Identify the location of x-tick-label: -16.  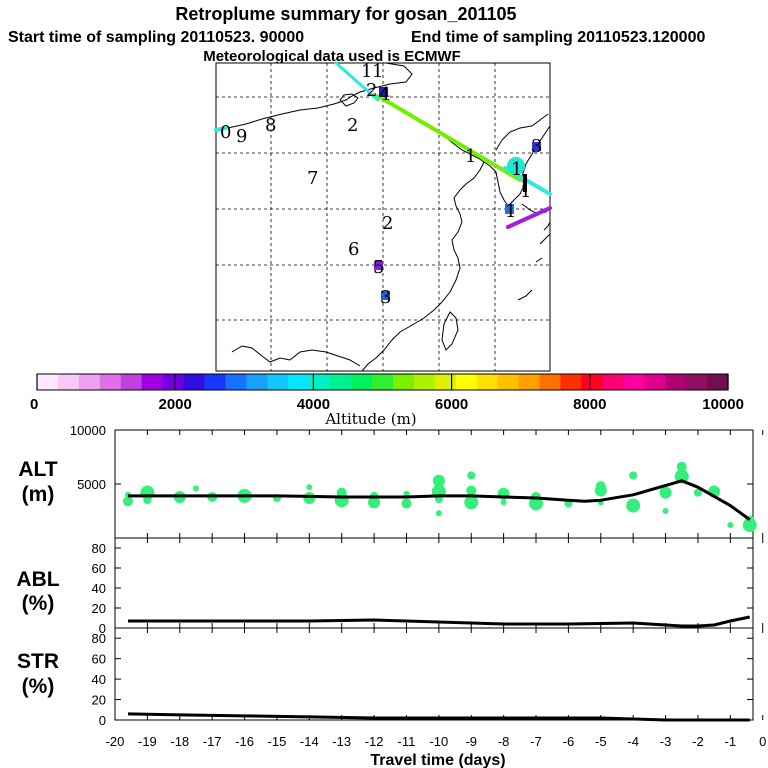
(244, 741).